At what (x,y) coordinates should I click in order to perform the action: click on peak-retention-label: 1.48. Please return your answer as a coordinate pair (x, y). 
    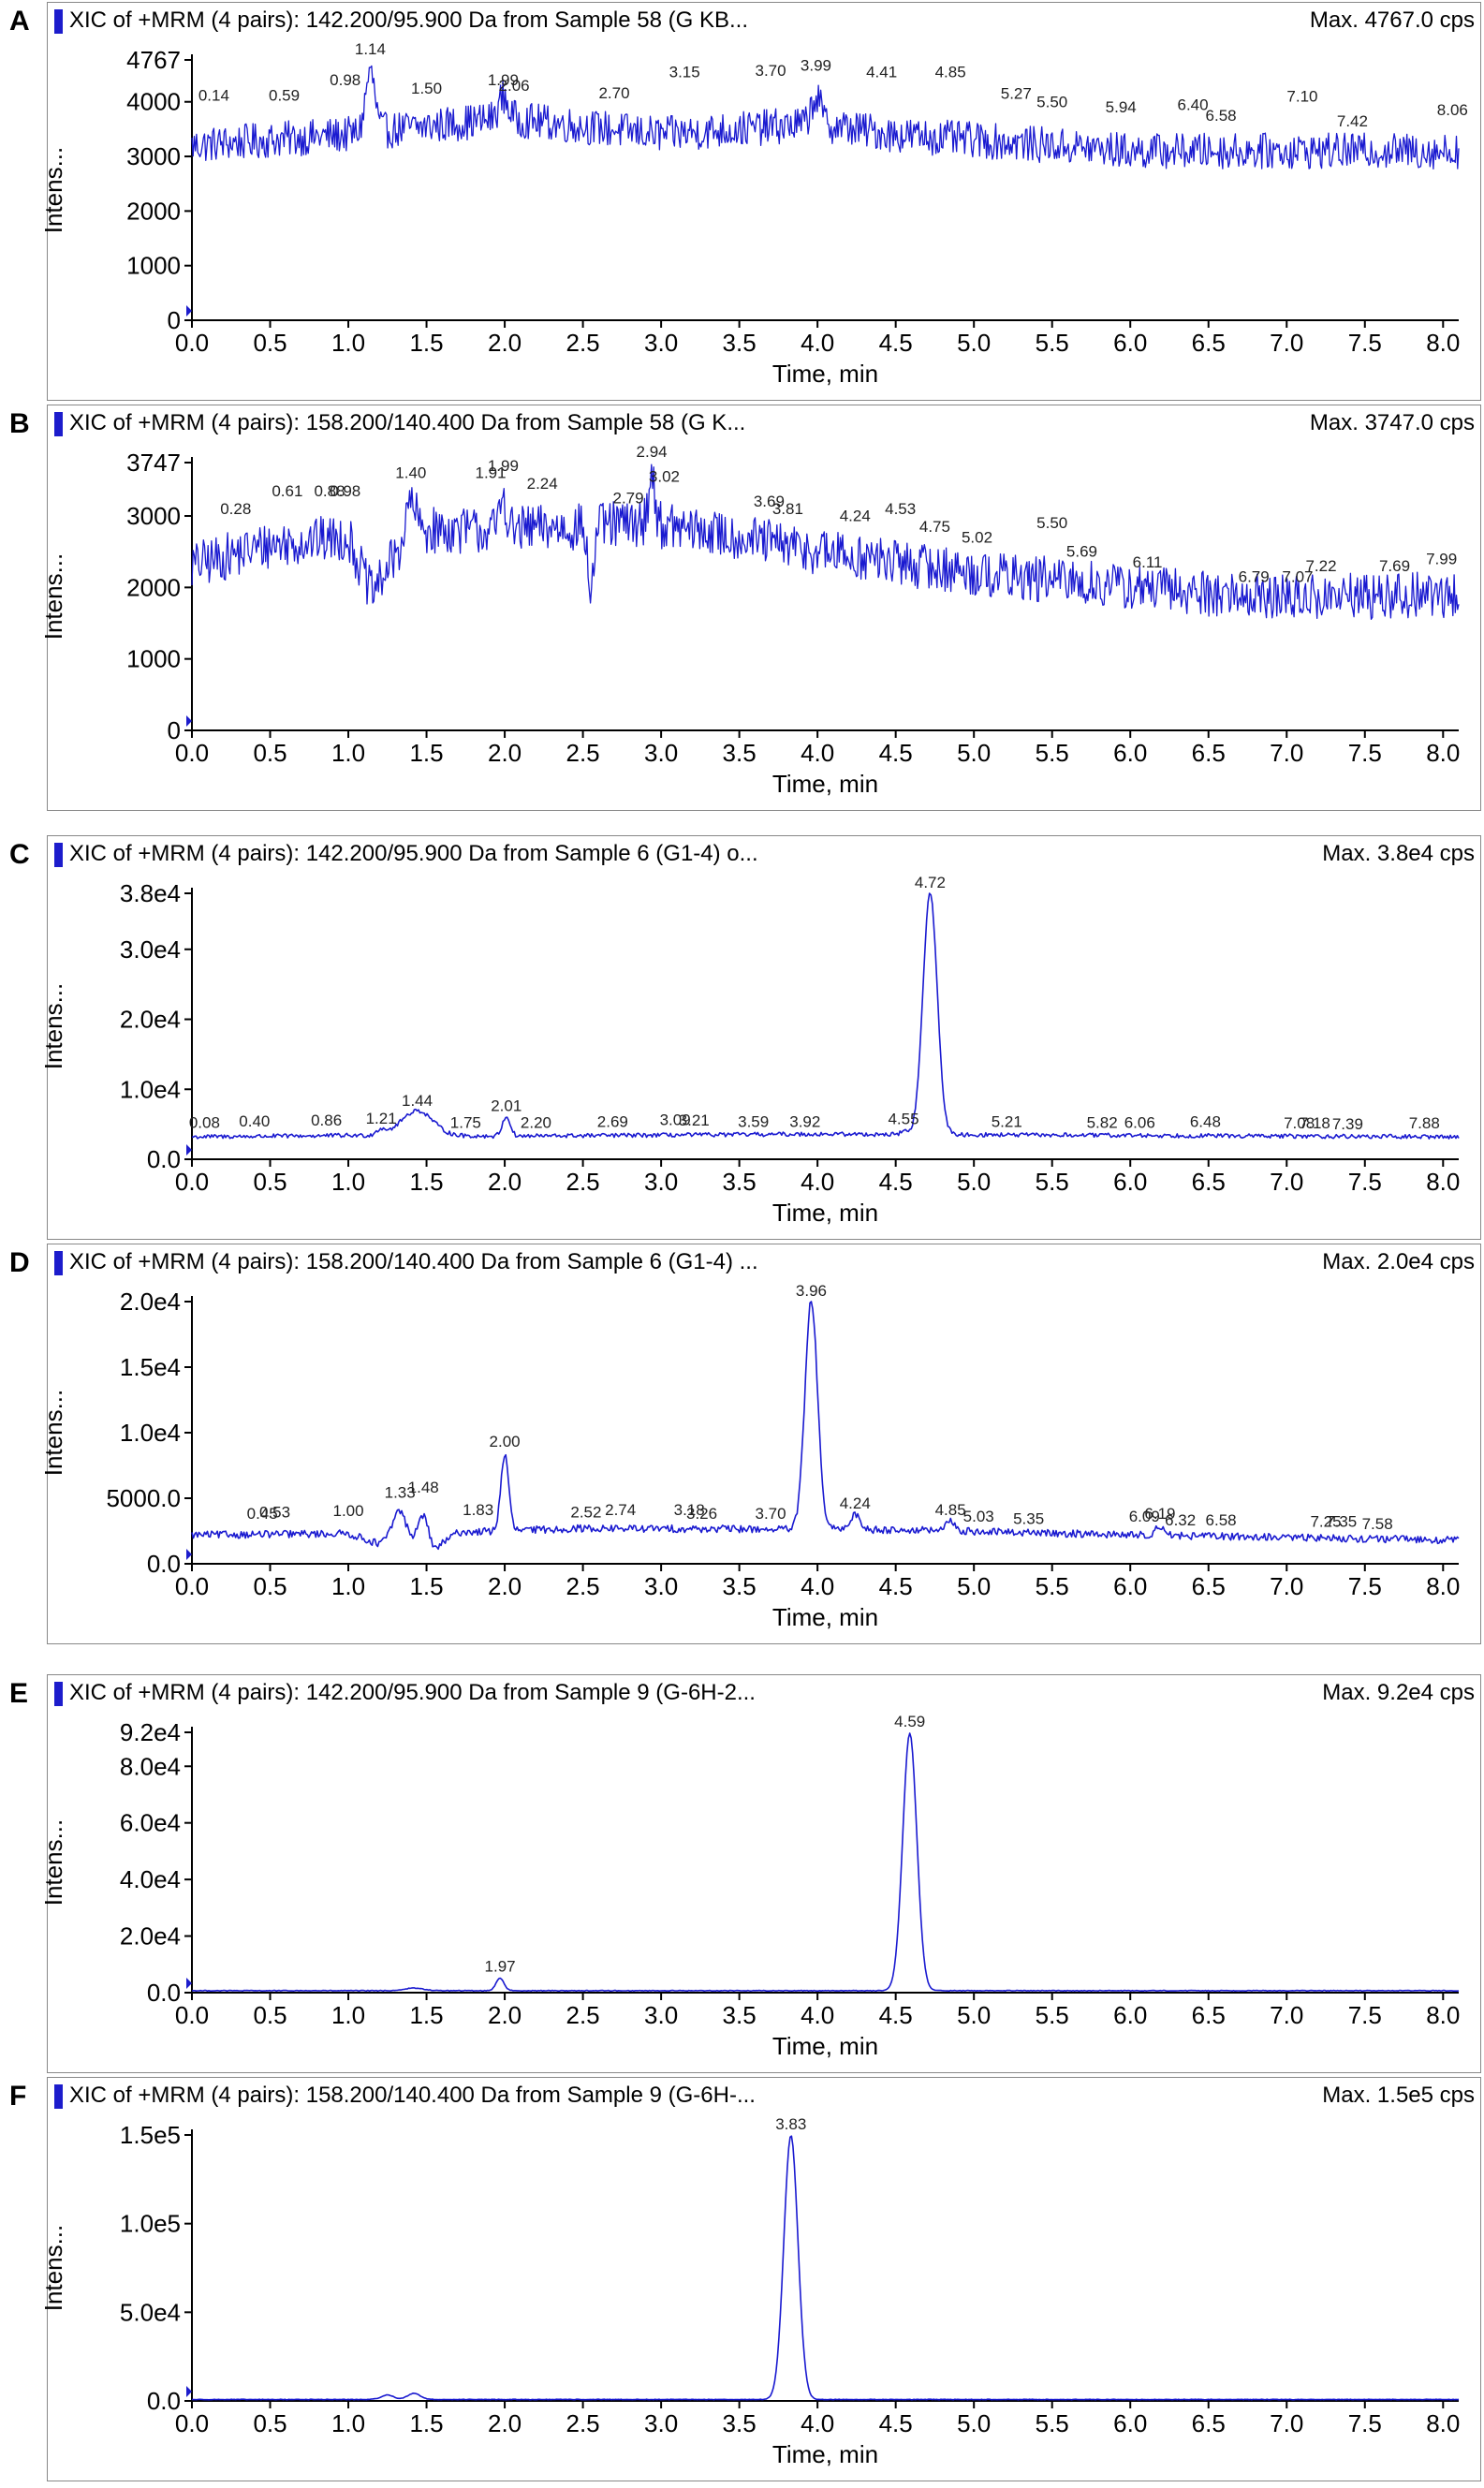
    Looking at the image, I should click on (423, 1488).